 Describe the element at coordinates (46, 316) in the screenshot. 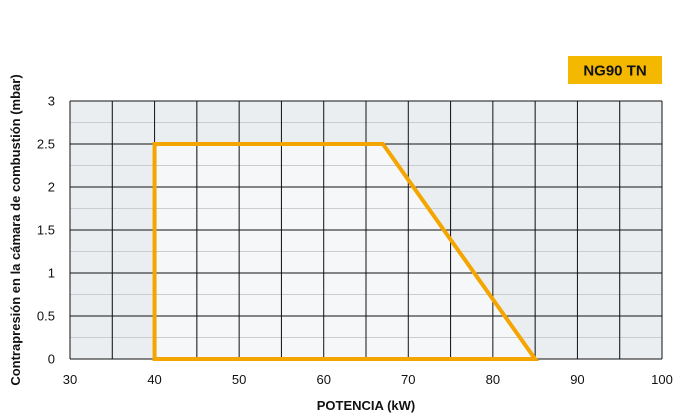

I see `y-tick-label: 0.5` at that location.